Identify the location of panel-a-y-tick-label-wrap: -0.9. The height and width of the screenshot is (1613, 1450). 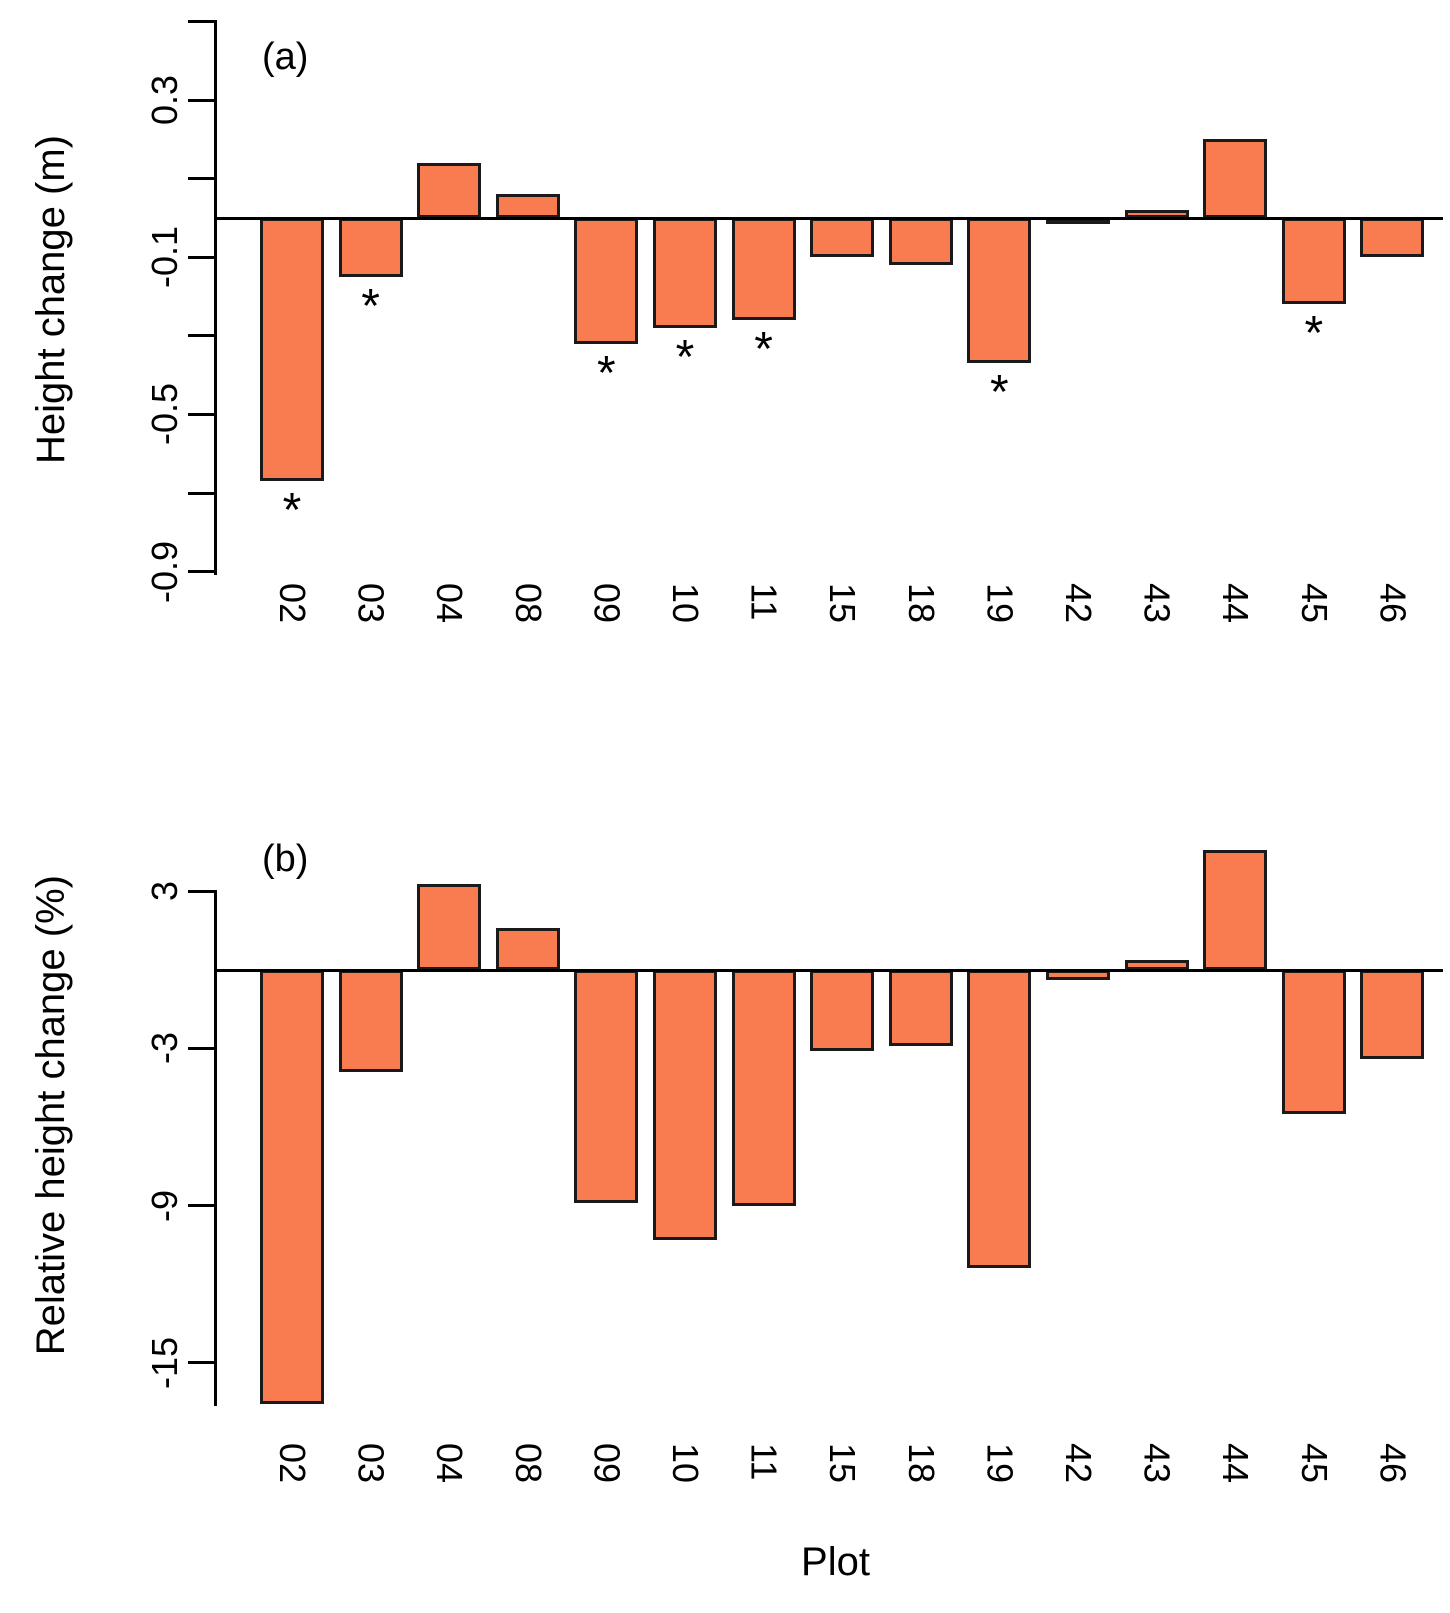
(149, 572).